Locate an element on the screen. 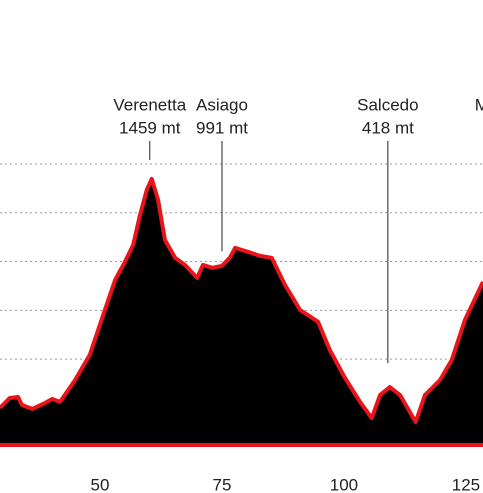 The height and width of the screenshot is (493, 483). annotation-label: 991 mt is located at coordinates (222, 127).